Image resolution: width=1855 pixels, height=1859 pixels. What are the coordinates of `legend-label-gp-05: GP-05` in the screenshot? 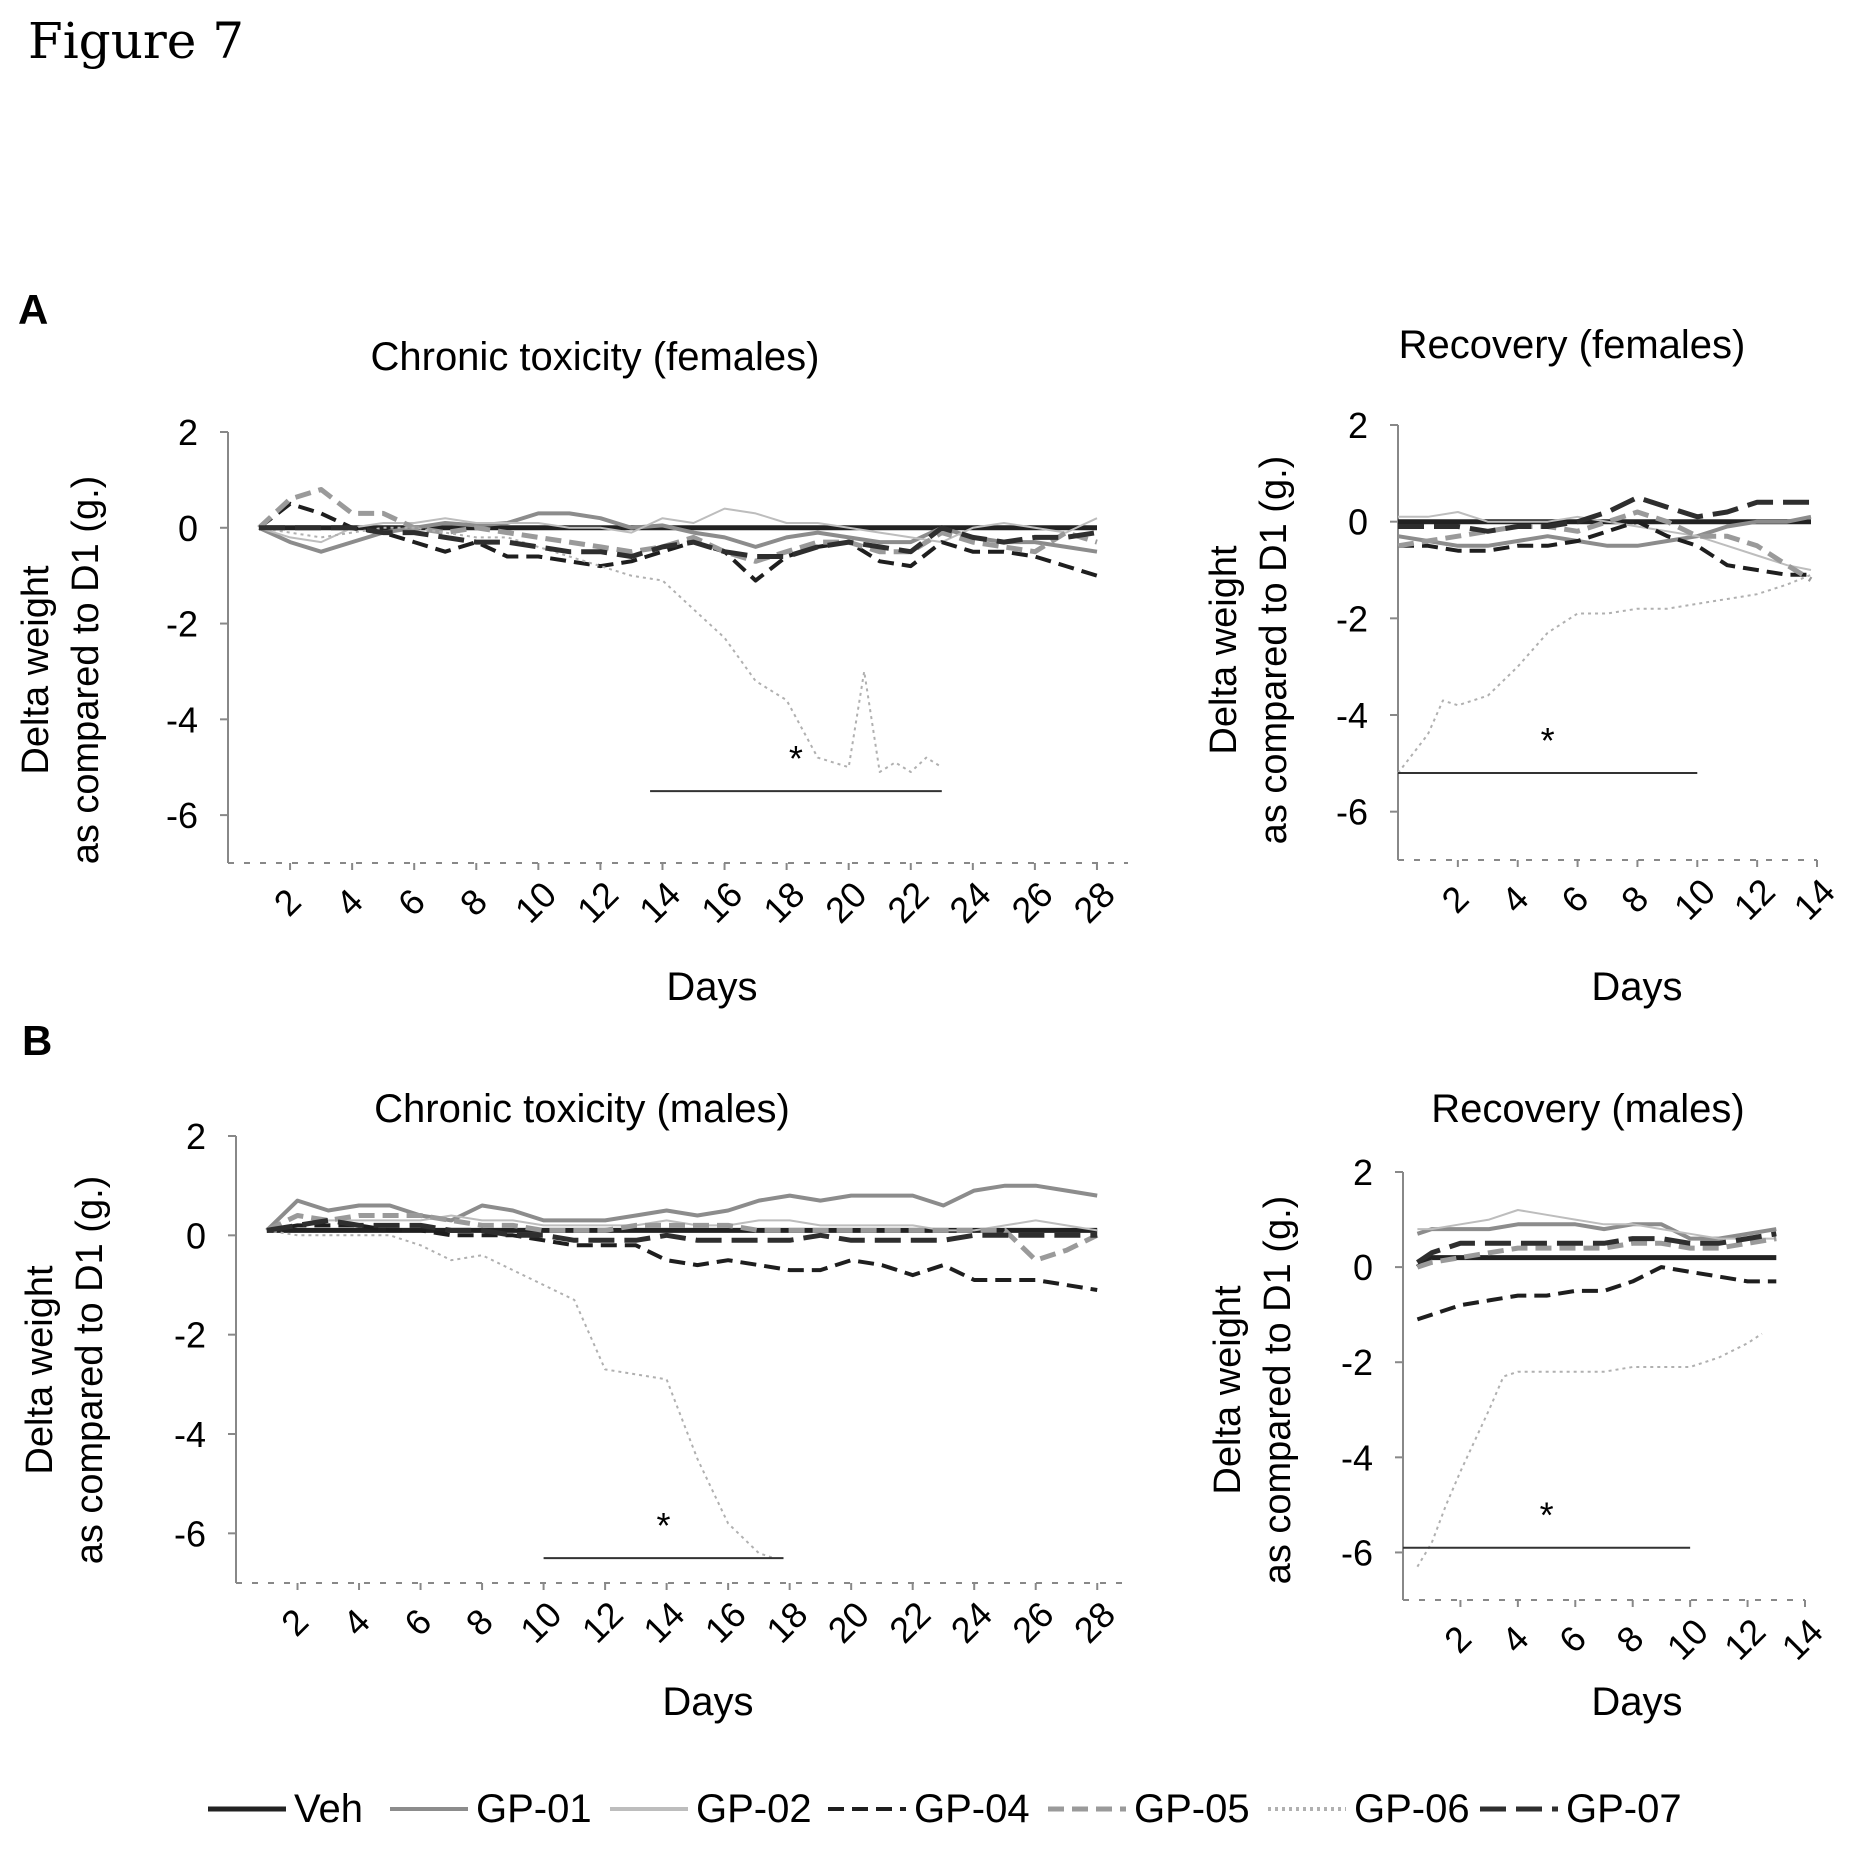 It's located at (1192, 1809).